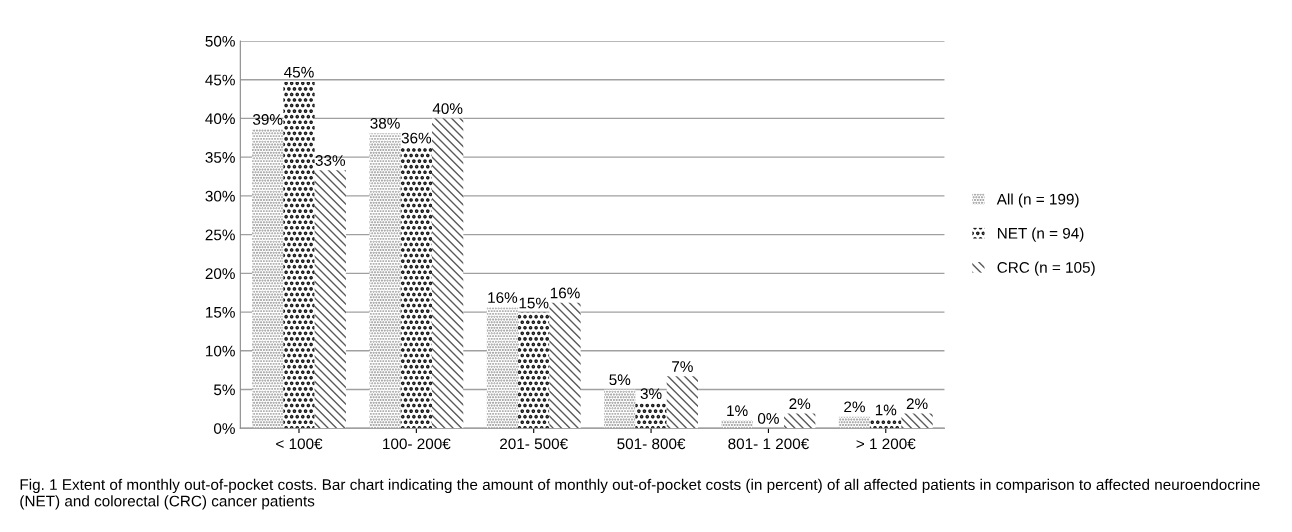 The image size is (1292, 532). What do you see at coordinates (220, 235) in the screenshot?
I see `y-tick-label: 25%` at bounding box center [220, 235].